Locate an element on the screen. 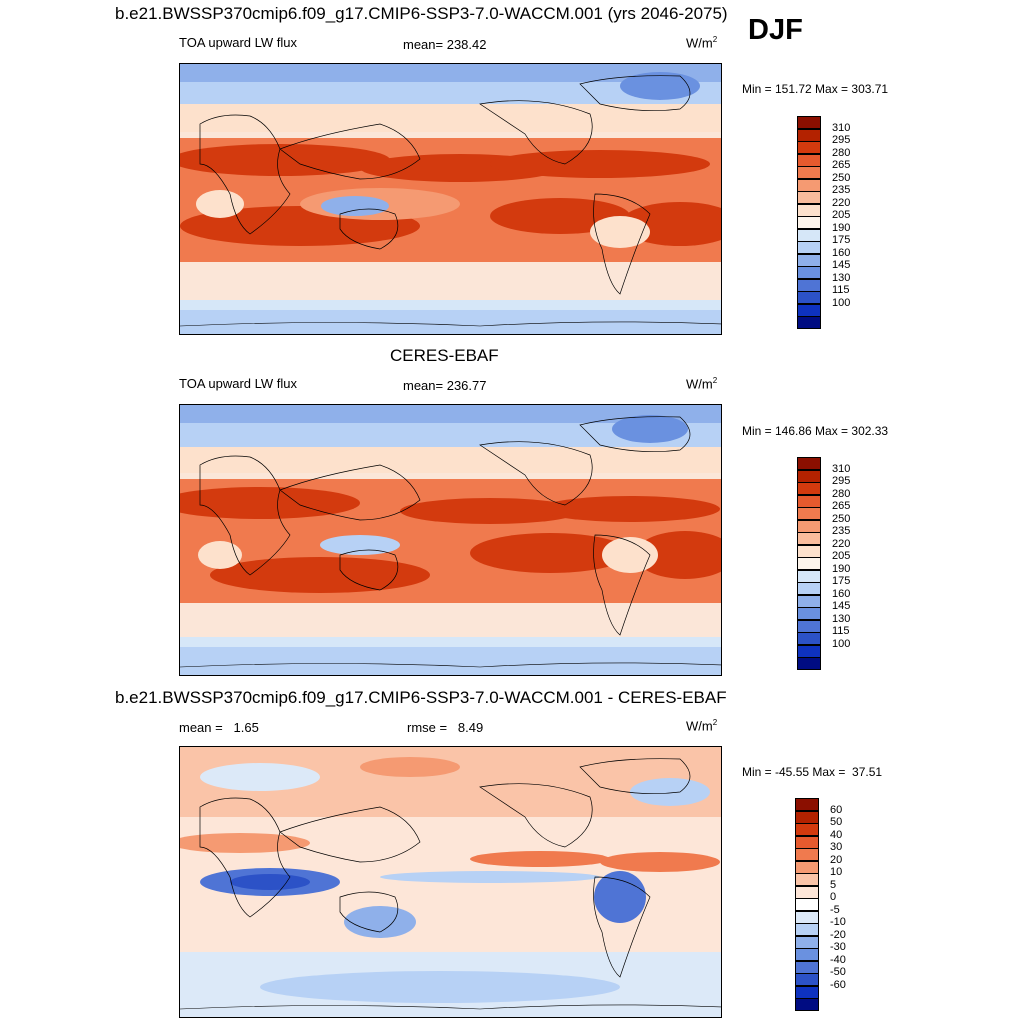  panel-1-map-svg is located at coordinates (450, 199).